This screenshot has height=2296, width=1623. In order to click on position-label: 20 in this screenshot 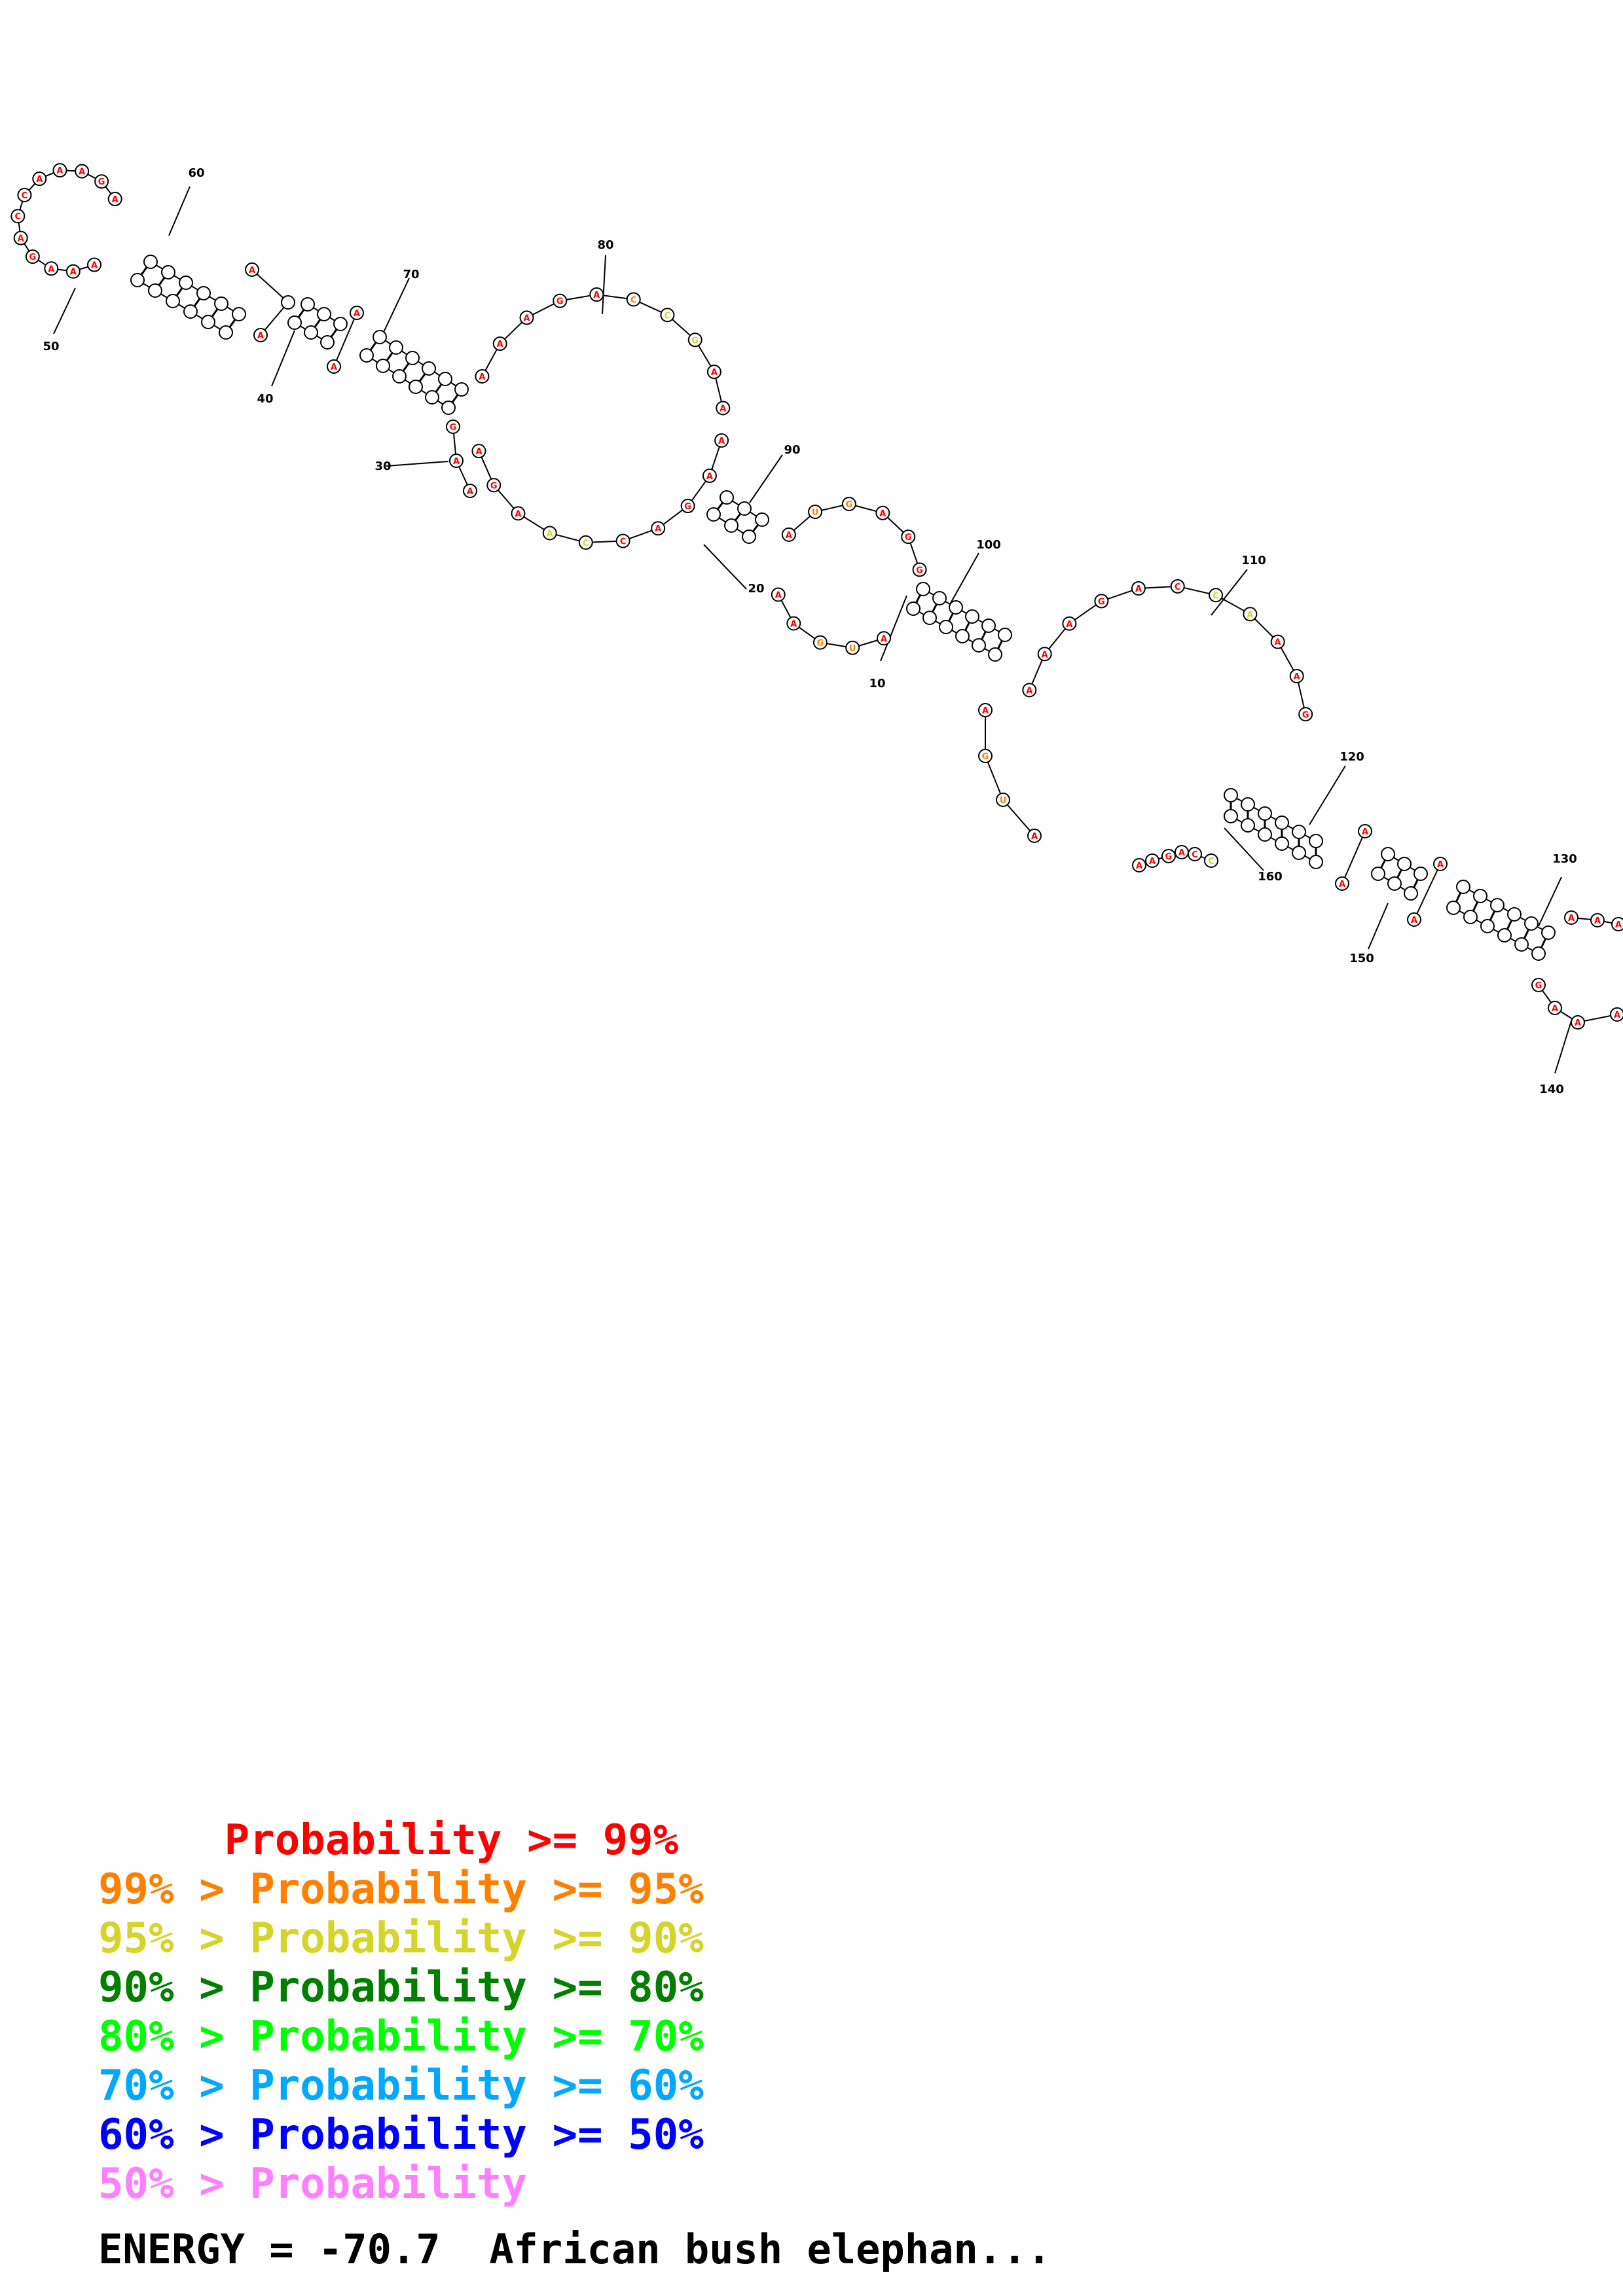, I will do `click(756, 589)`.